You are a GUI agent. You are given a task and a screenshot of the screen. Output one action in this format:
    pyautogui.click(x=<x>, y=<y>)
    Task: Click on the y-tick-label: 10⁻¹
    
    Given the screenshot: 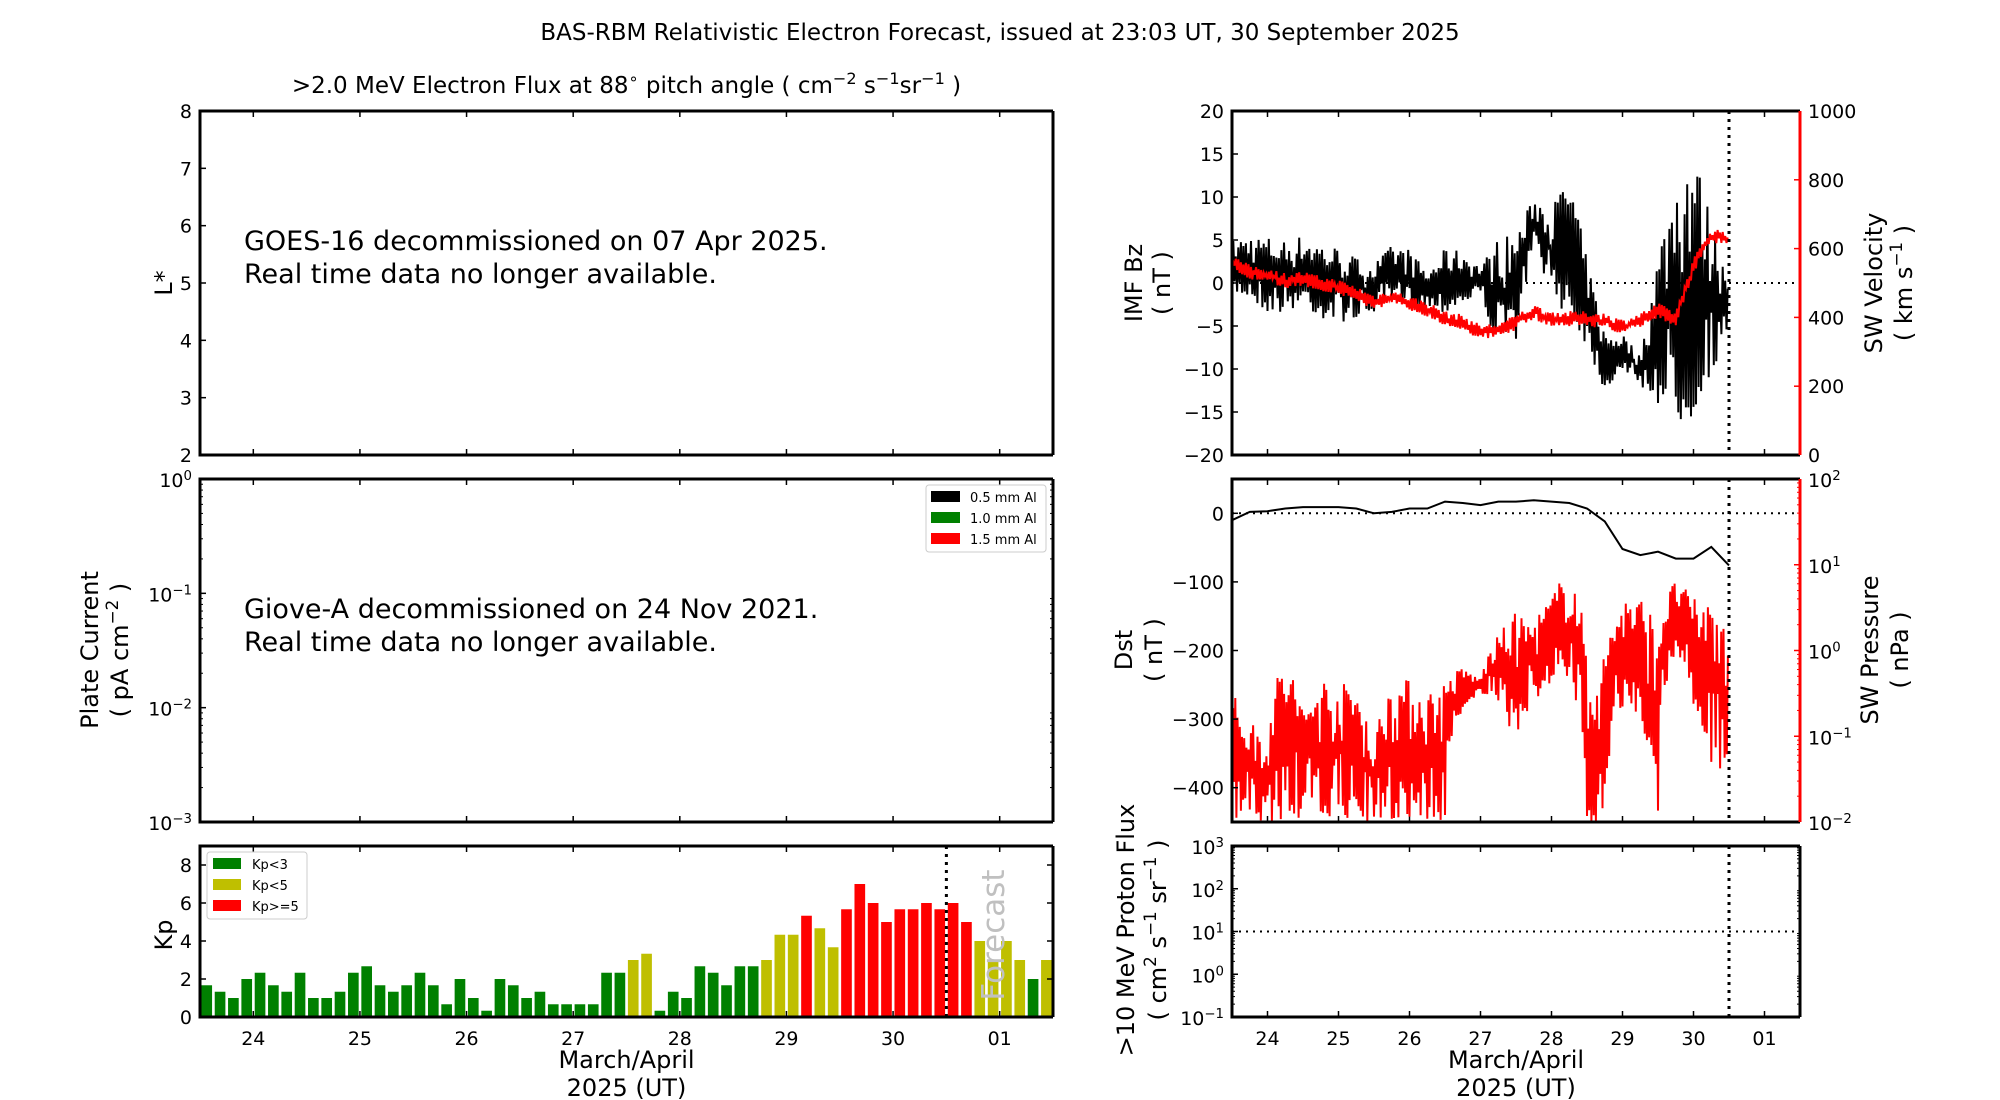 What is the action you would take?
    pyautogui.click(x=1830, y=738)
    